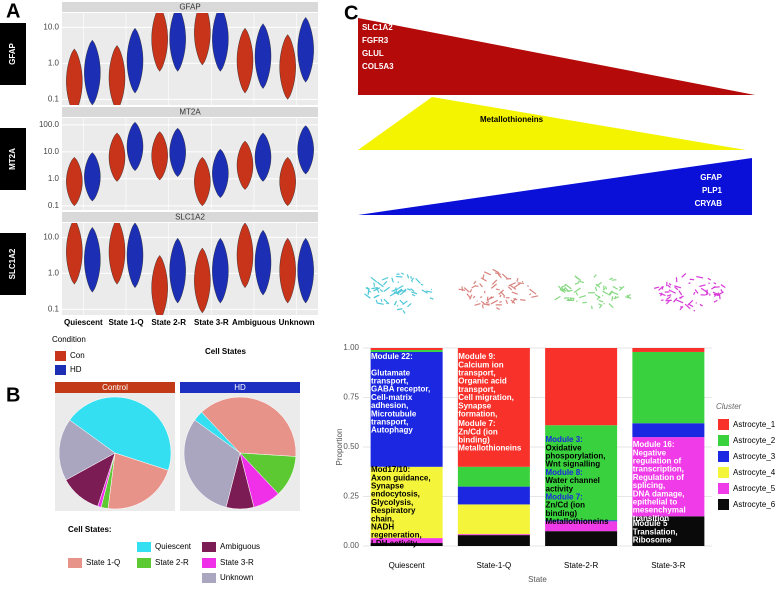  What do you see at coordinates (754, 440) in the screenshot?
I see `legend-label: Astrocyte_2` at bounding box center [754, 440].